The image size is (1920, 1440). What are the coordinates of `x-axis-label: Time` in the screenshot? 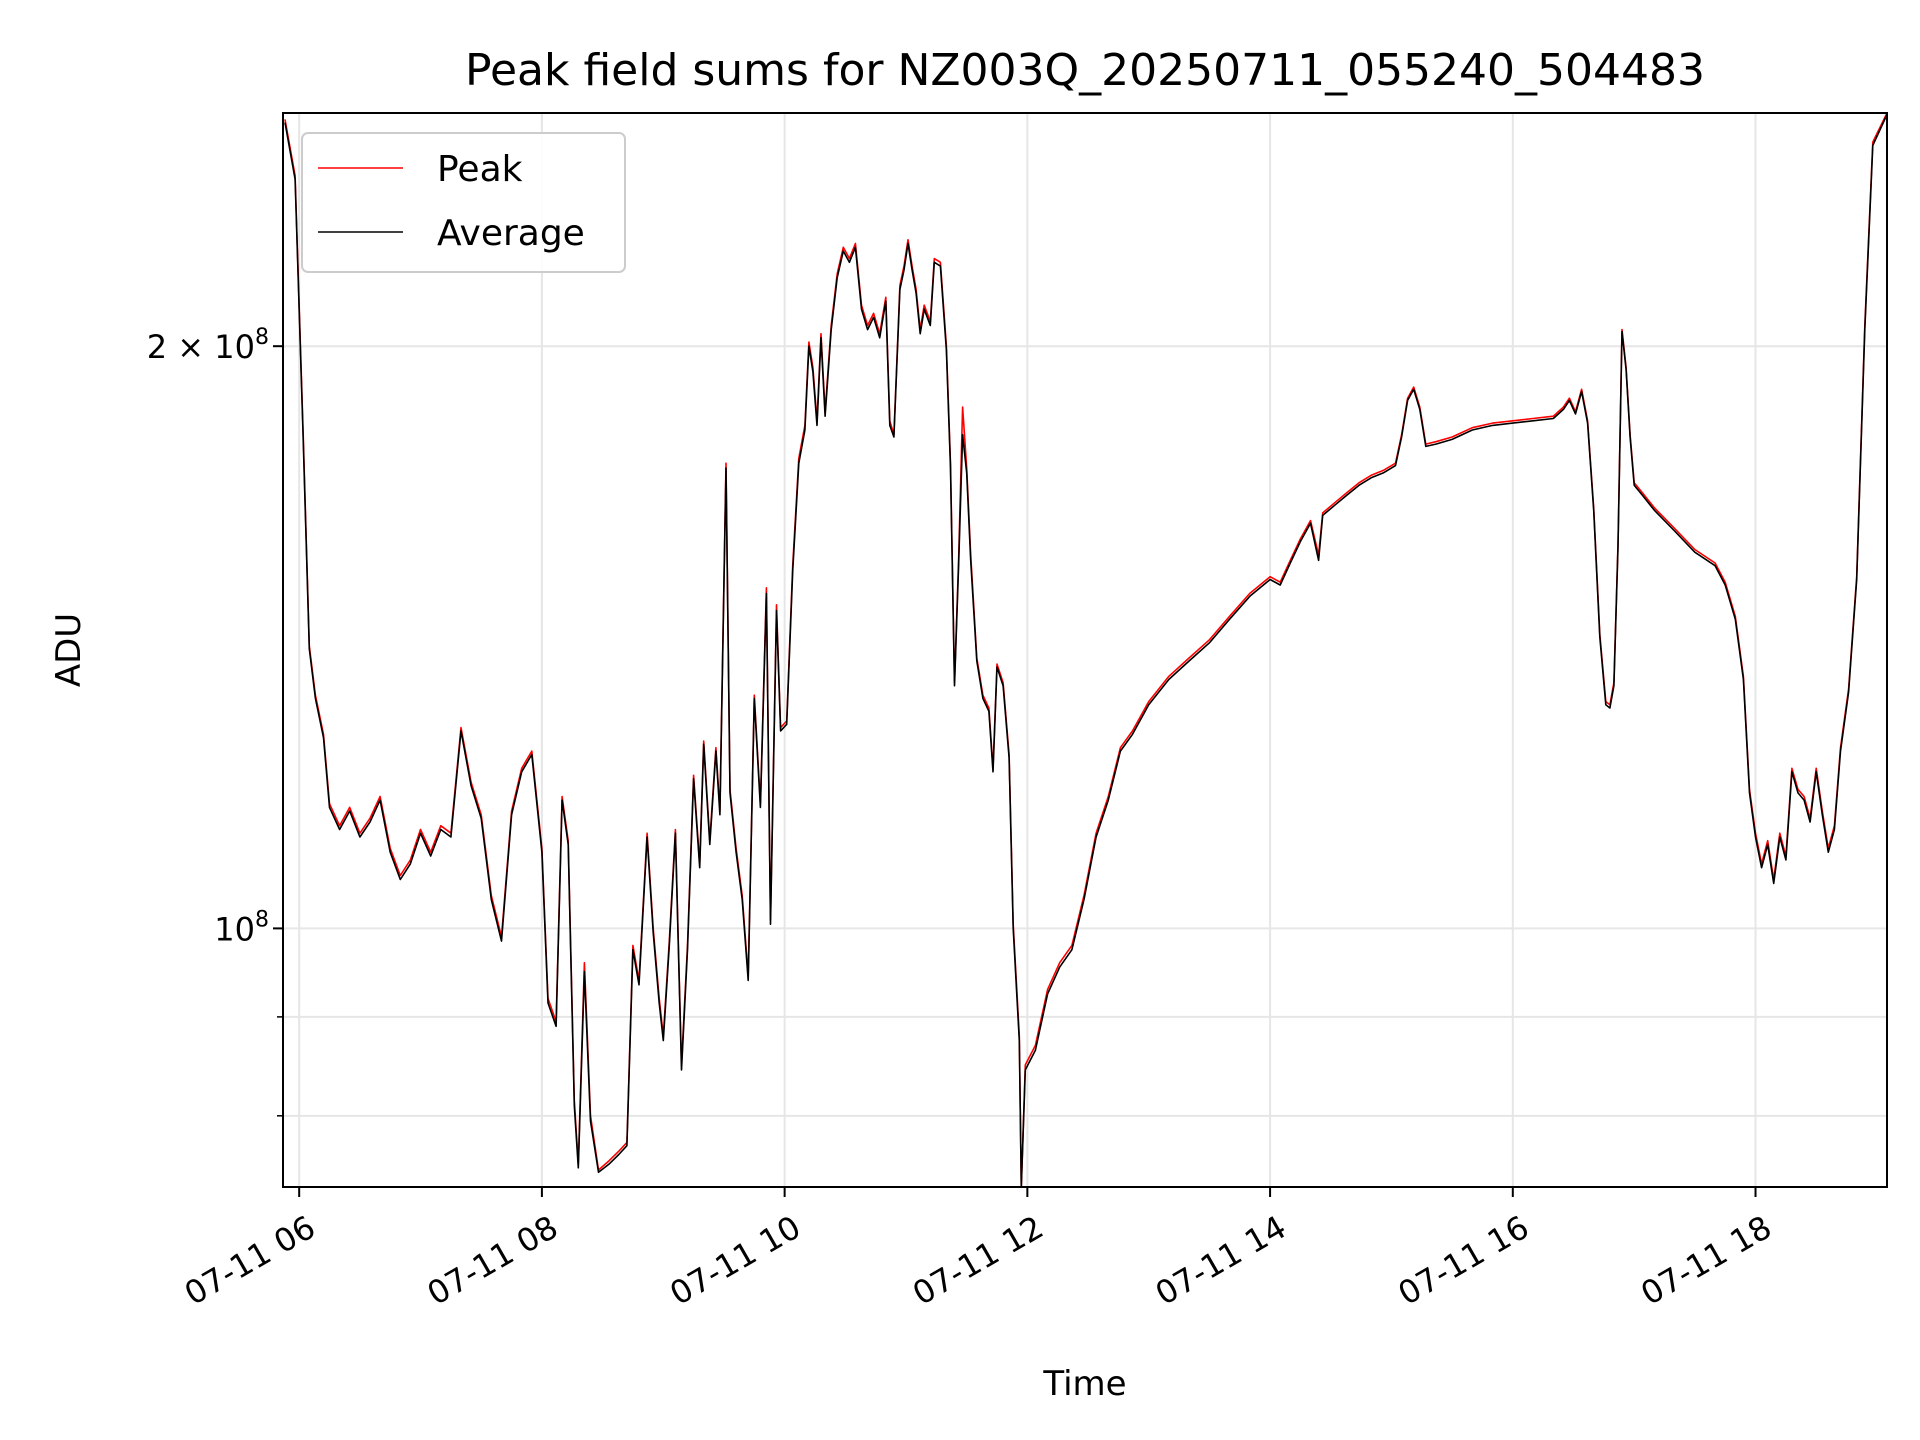 It's located at (1084, 1384).